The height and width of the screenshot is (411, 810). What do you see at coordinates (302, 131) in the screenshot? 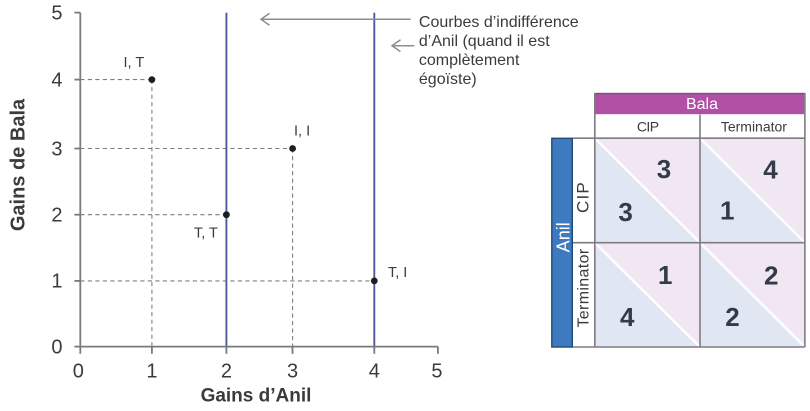
I see `svg-text: I, I` at bounding box center [302, 131].